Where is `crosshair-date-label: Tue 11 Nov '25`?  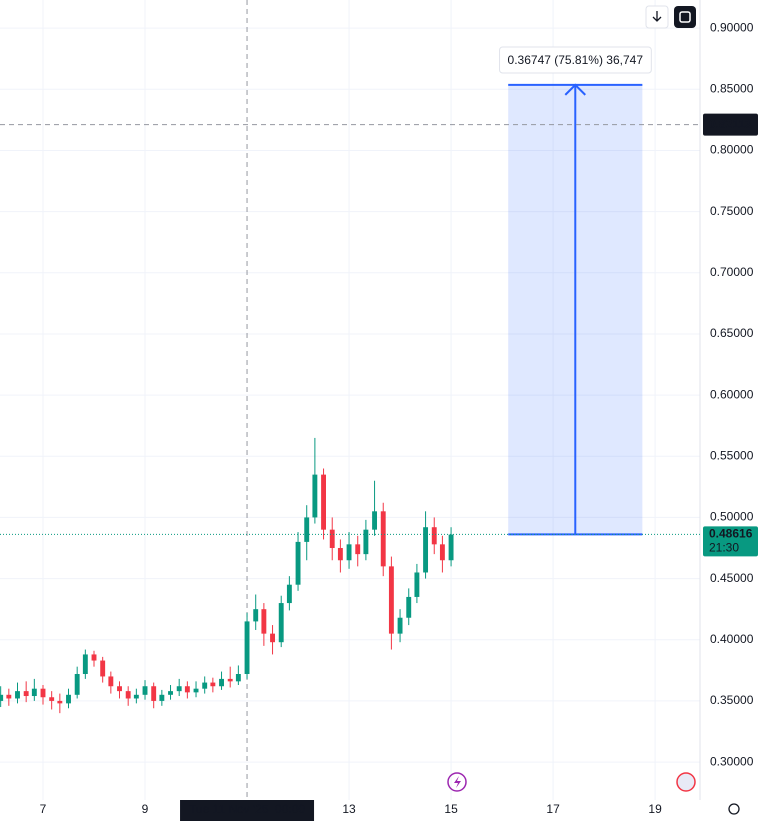
crosshair-date-label: Tue 11 Nov '25 is located at coordinates (229, 809).